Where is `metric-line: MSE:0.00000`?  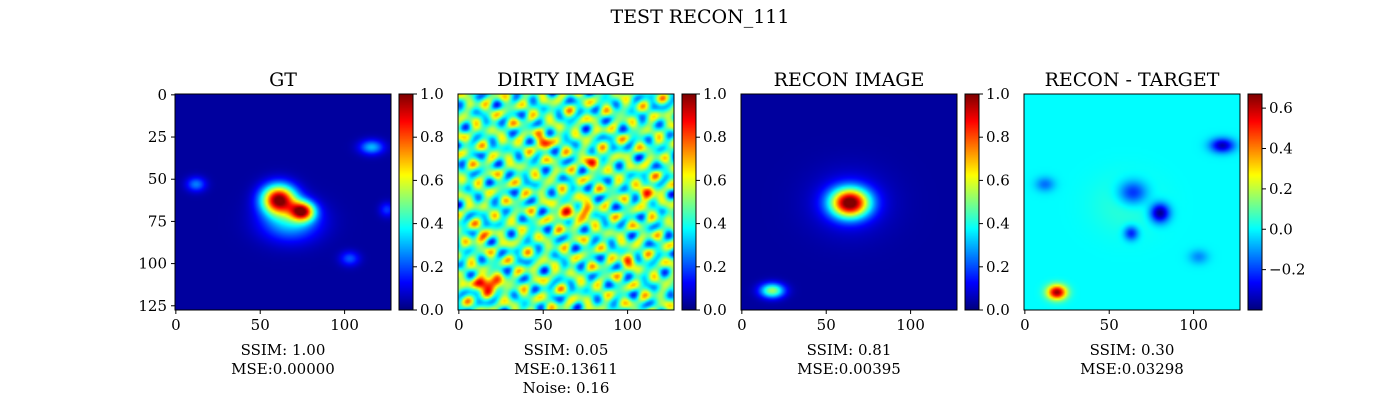
metric-line: MSE:0.00000 is located at coordinates (283, 369).